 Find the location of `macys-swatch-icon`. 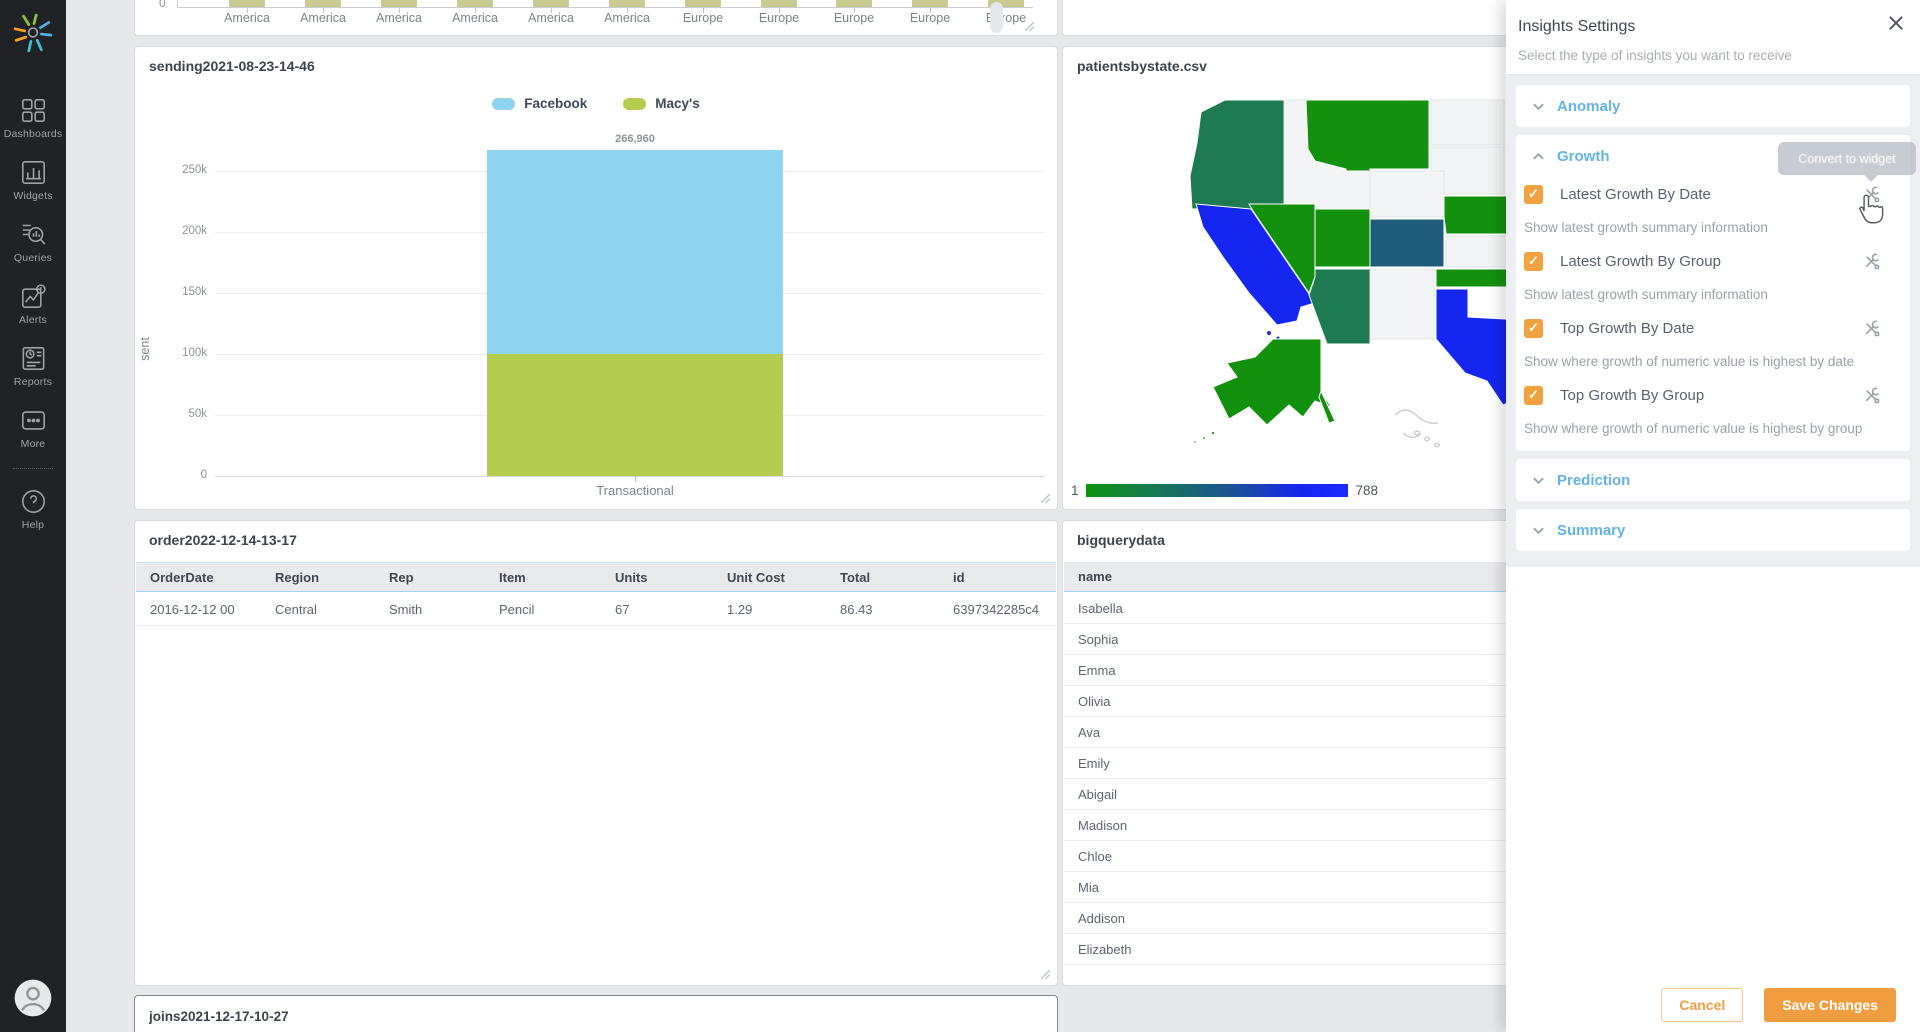

macys-swatch-icon is located at coordinates (635, 103).